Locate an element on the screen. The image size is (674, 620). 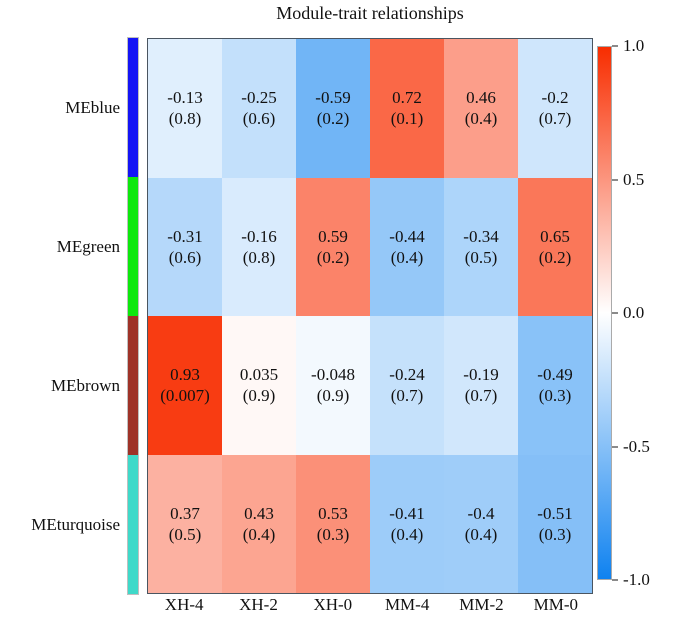
cell-correlation: -0.4 is located at coordinates (481, 513).